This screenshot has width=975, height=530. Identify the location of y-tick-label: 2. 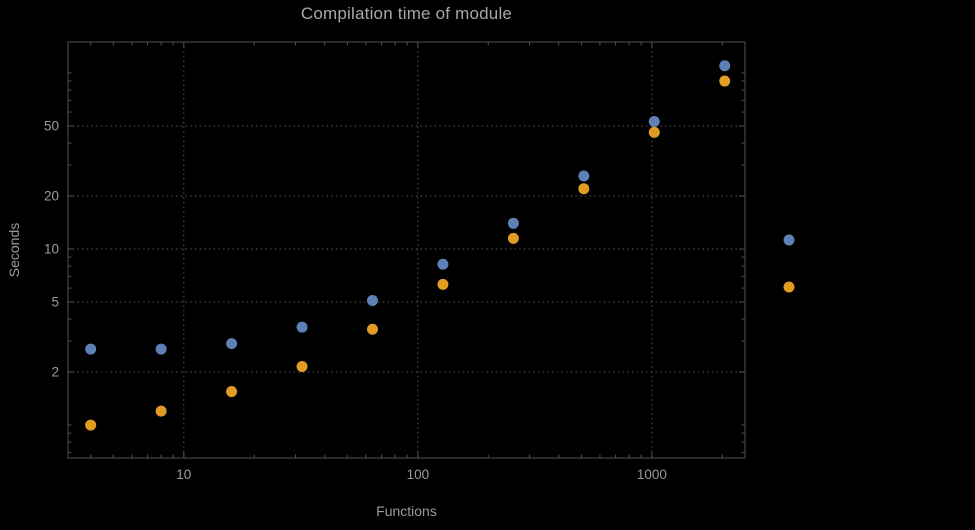
(55, 372).